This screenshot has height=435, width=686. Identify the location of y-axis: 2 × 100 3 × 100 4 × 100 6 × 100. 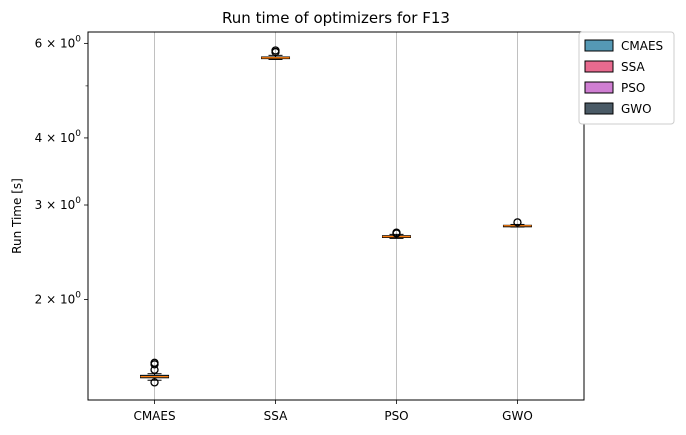
(61, 170).